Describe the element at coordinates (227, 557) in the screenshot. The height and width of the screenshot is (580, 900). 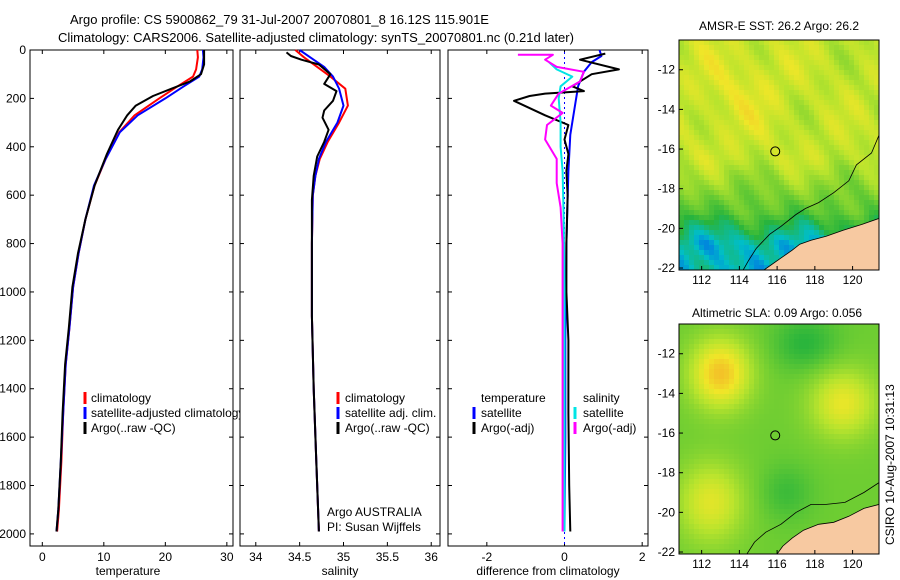
I see `x-tick-label: 30` at that location.